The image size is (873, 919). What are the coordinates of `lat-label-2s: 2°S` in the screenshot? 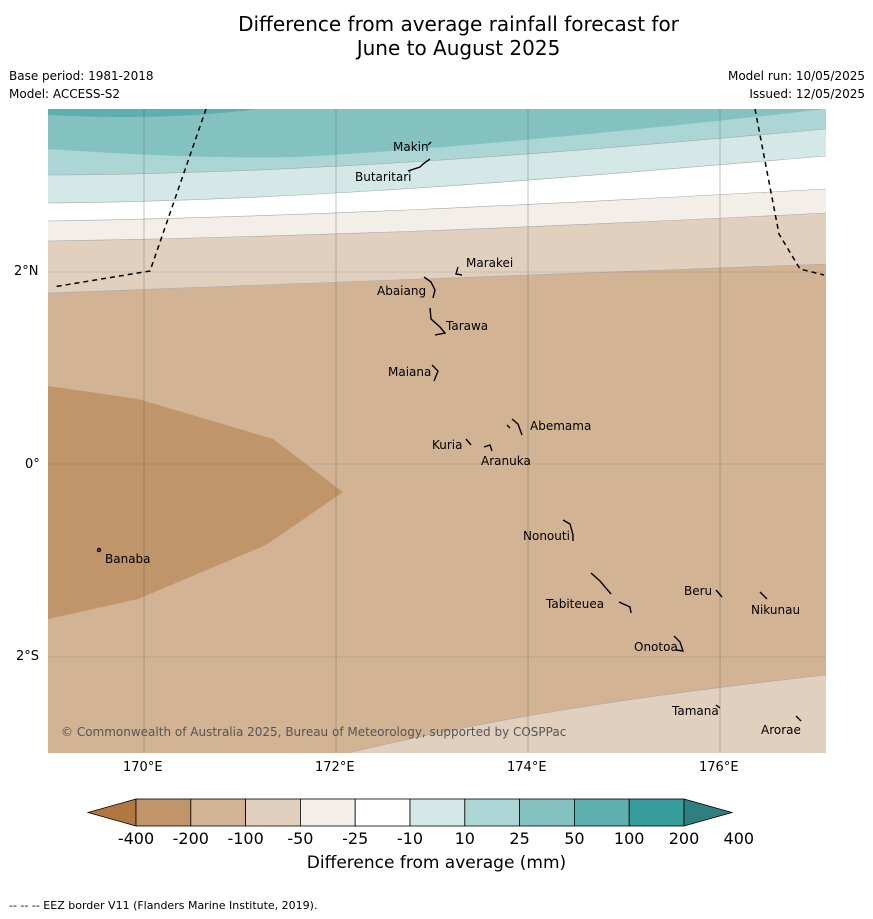 It's located at (28, 656).